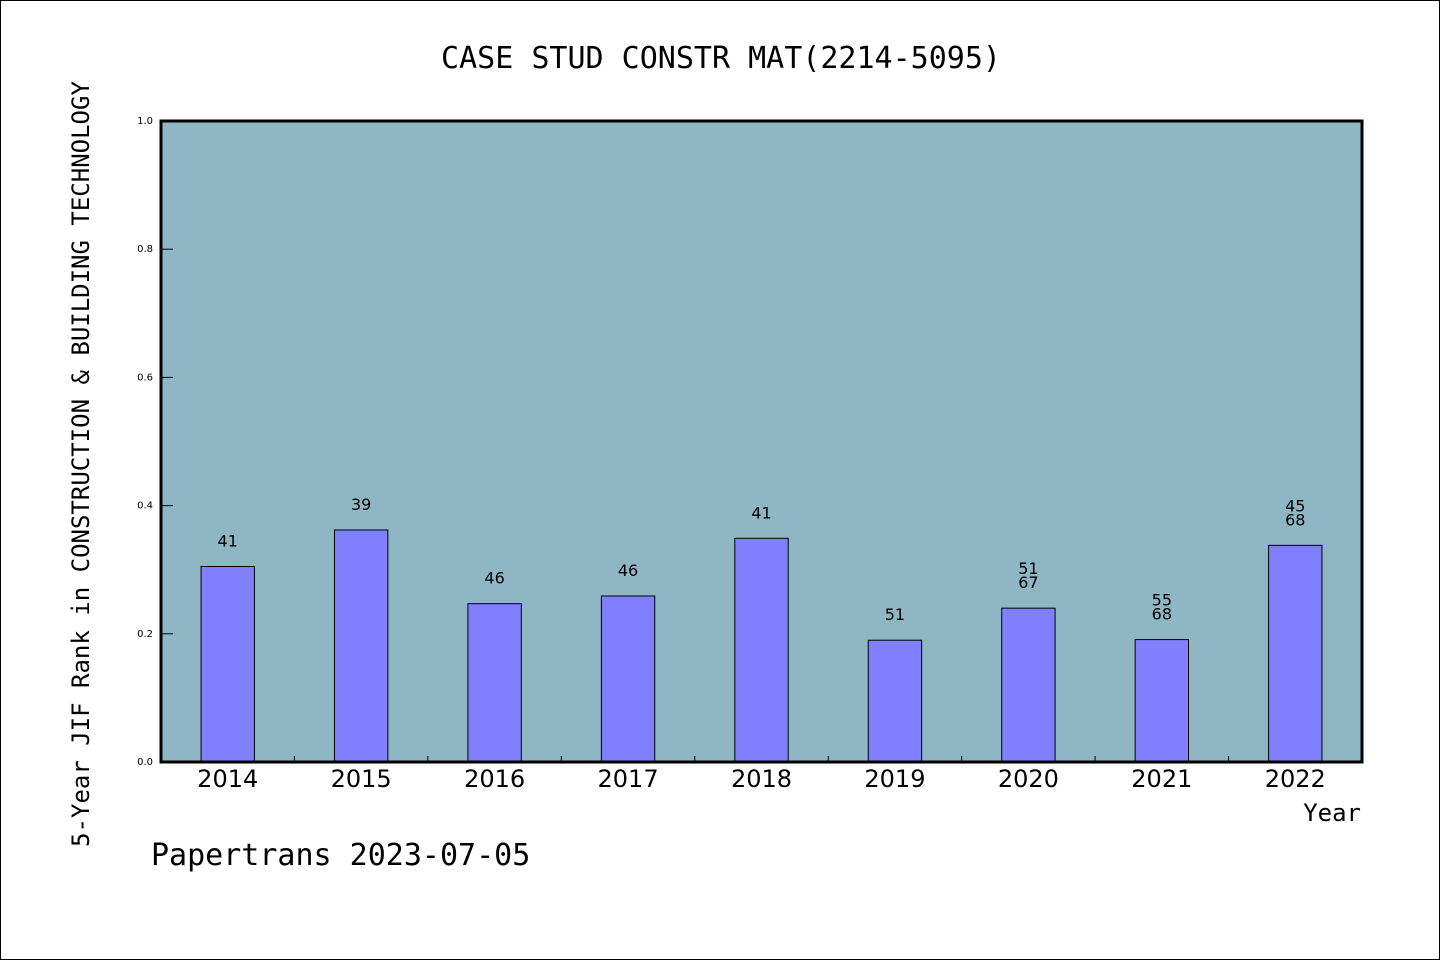 This screenshot has height=961, width=1440. I want to click on bar-2021, so click(1162, 701).